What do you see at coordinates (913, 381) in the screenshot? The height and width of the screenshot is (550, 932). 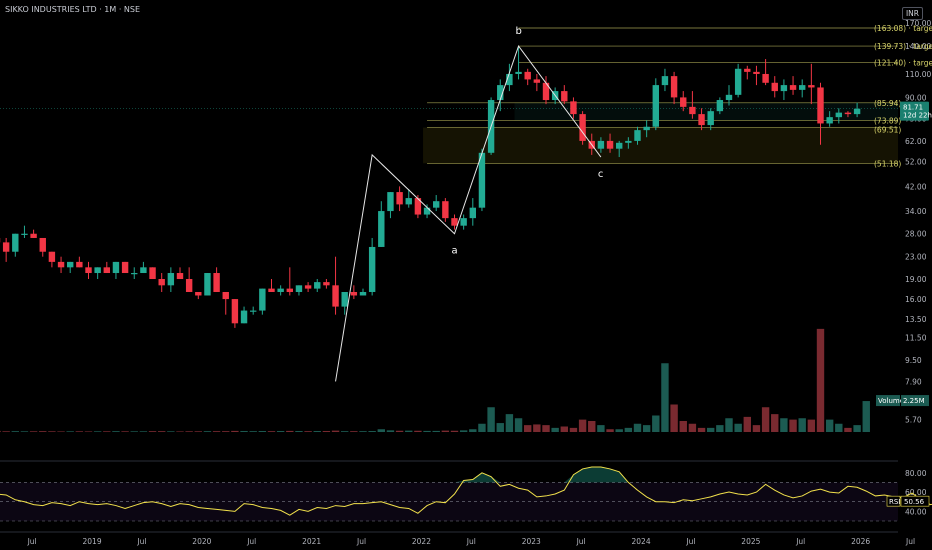 I see `y-tick-label: 7.90` at bounding box center [913, 381].